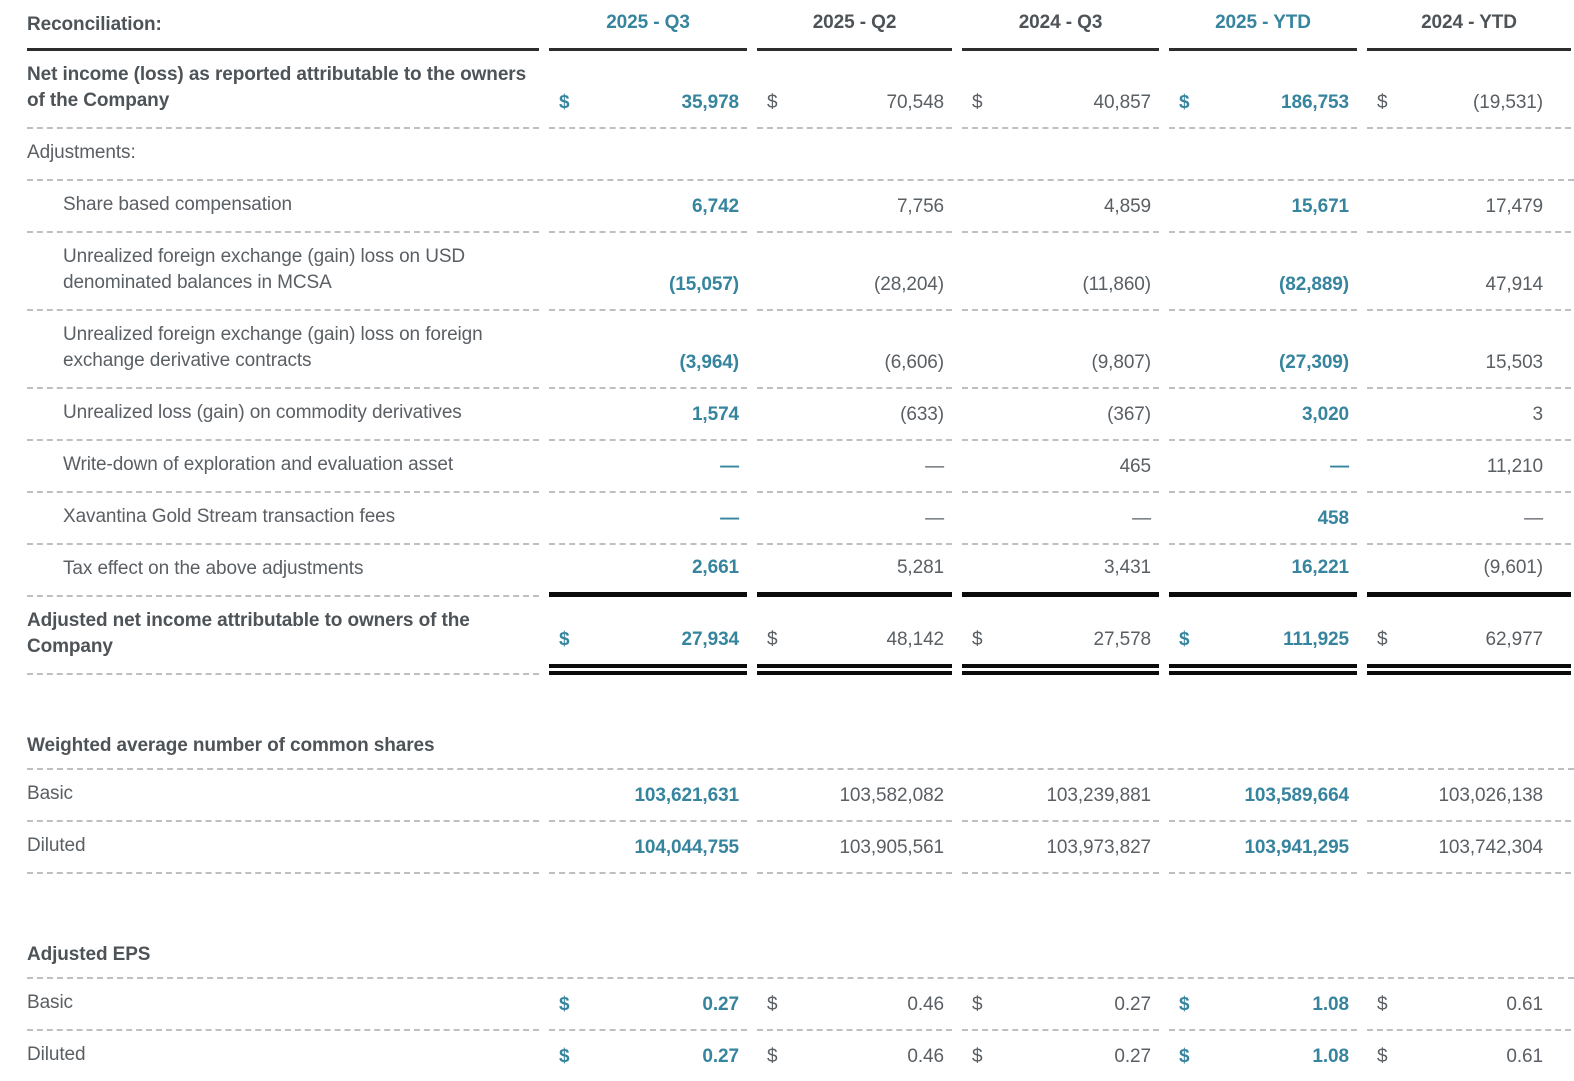  I want to click on section-spacer, so click(800, 902).